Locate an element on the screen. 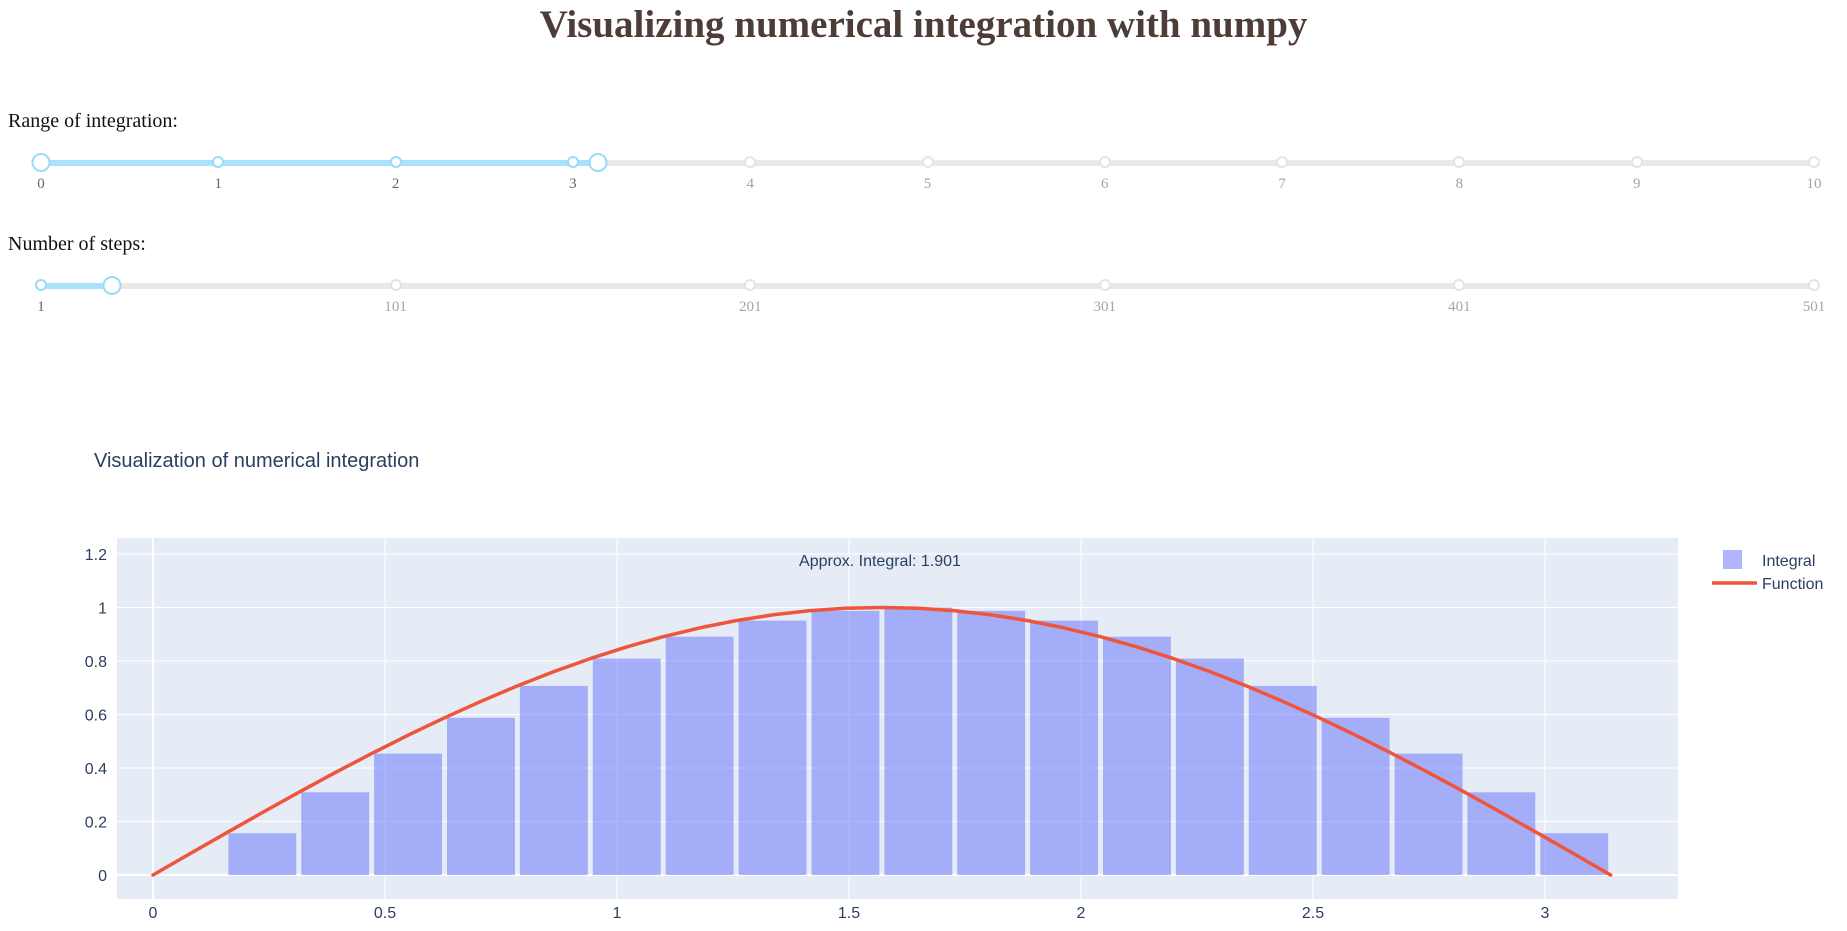 The width and height of the screenshot is (1847, 931). y-tick-label: 0.2 is located at coordinates (96, 823).